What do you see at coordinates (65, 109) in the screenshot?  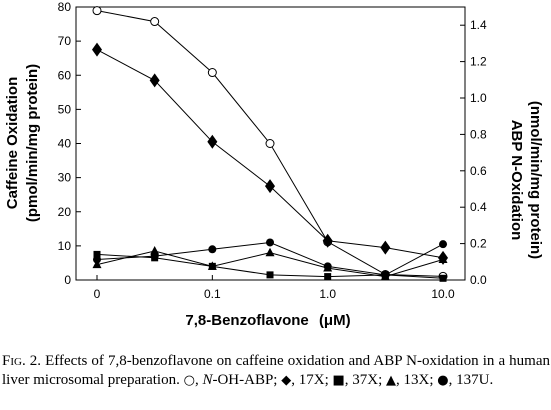 I see `left-tick-label: 50` at bounding box center [65, 109].